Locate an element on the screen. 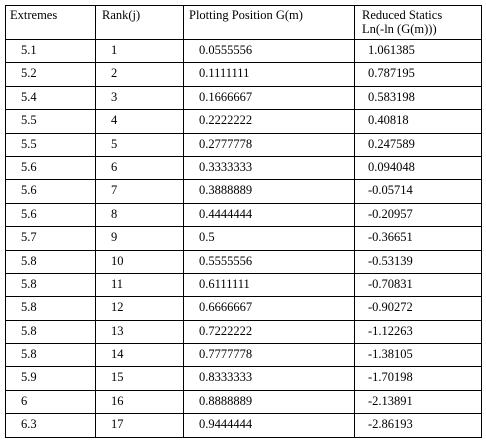  cell-plotting-position: 0.5555556 is located at coordinates (269, 261).